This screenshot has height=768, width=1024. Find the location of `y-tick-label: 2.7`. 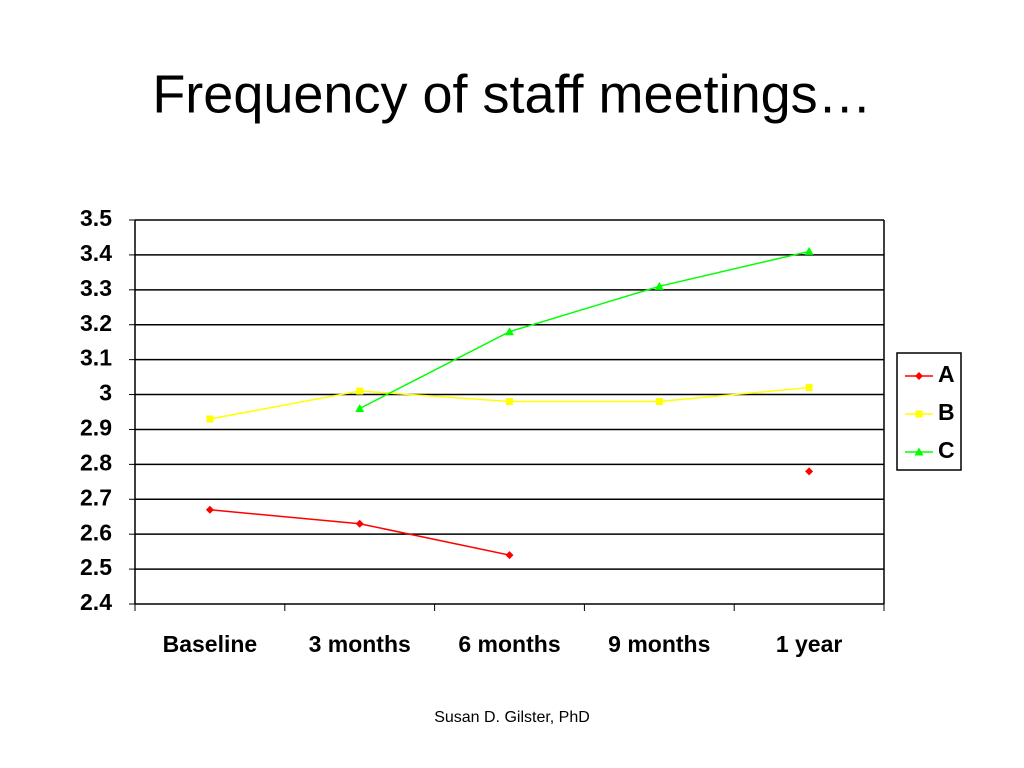

y-tick-label: 2.7 is located at coordinates (96, 497).